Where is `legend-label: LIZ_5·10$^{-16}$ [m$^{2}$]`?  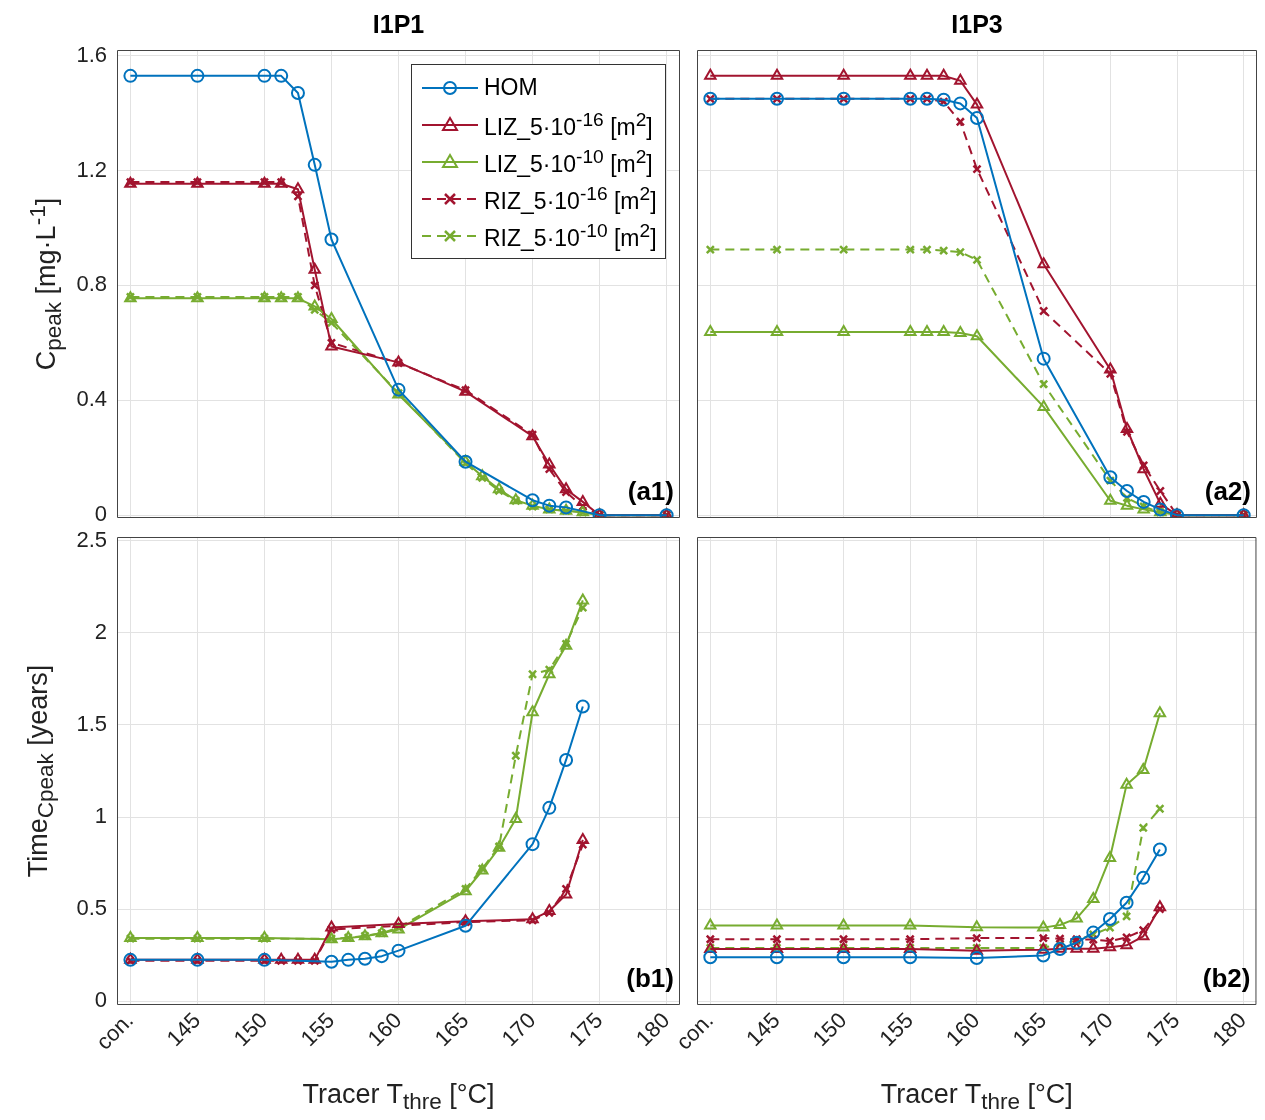
legend-label: LIZ_5·10$^{-16}$ [m$^{2}$] is located at coordinates (568, 124).